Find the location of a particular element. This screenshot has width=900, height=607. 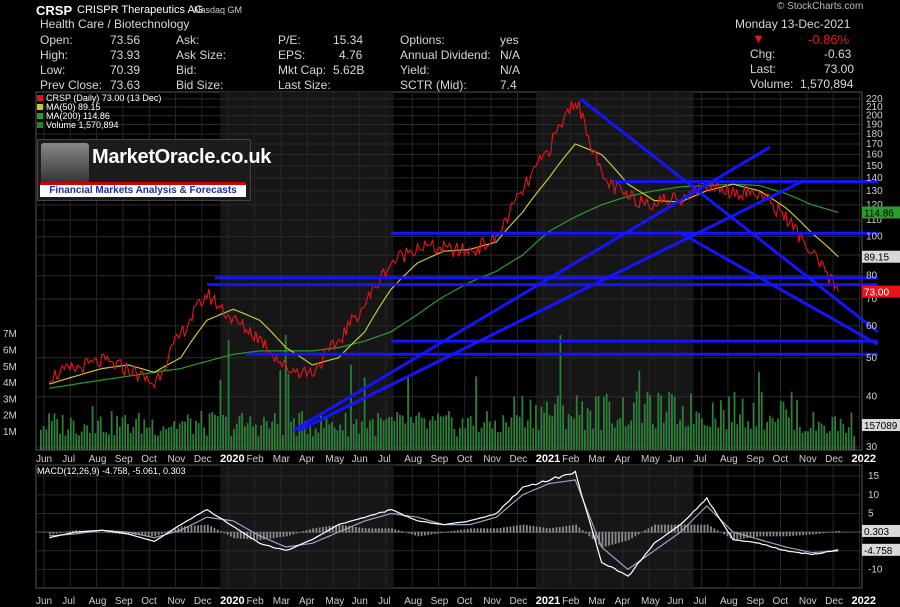

month-tick-label: Nov is located at coordinates (492, 459).